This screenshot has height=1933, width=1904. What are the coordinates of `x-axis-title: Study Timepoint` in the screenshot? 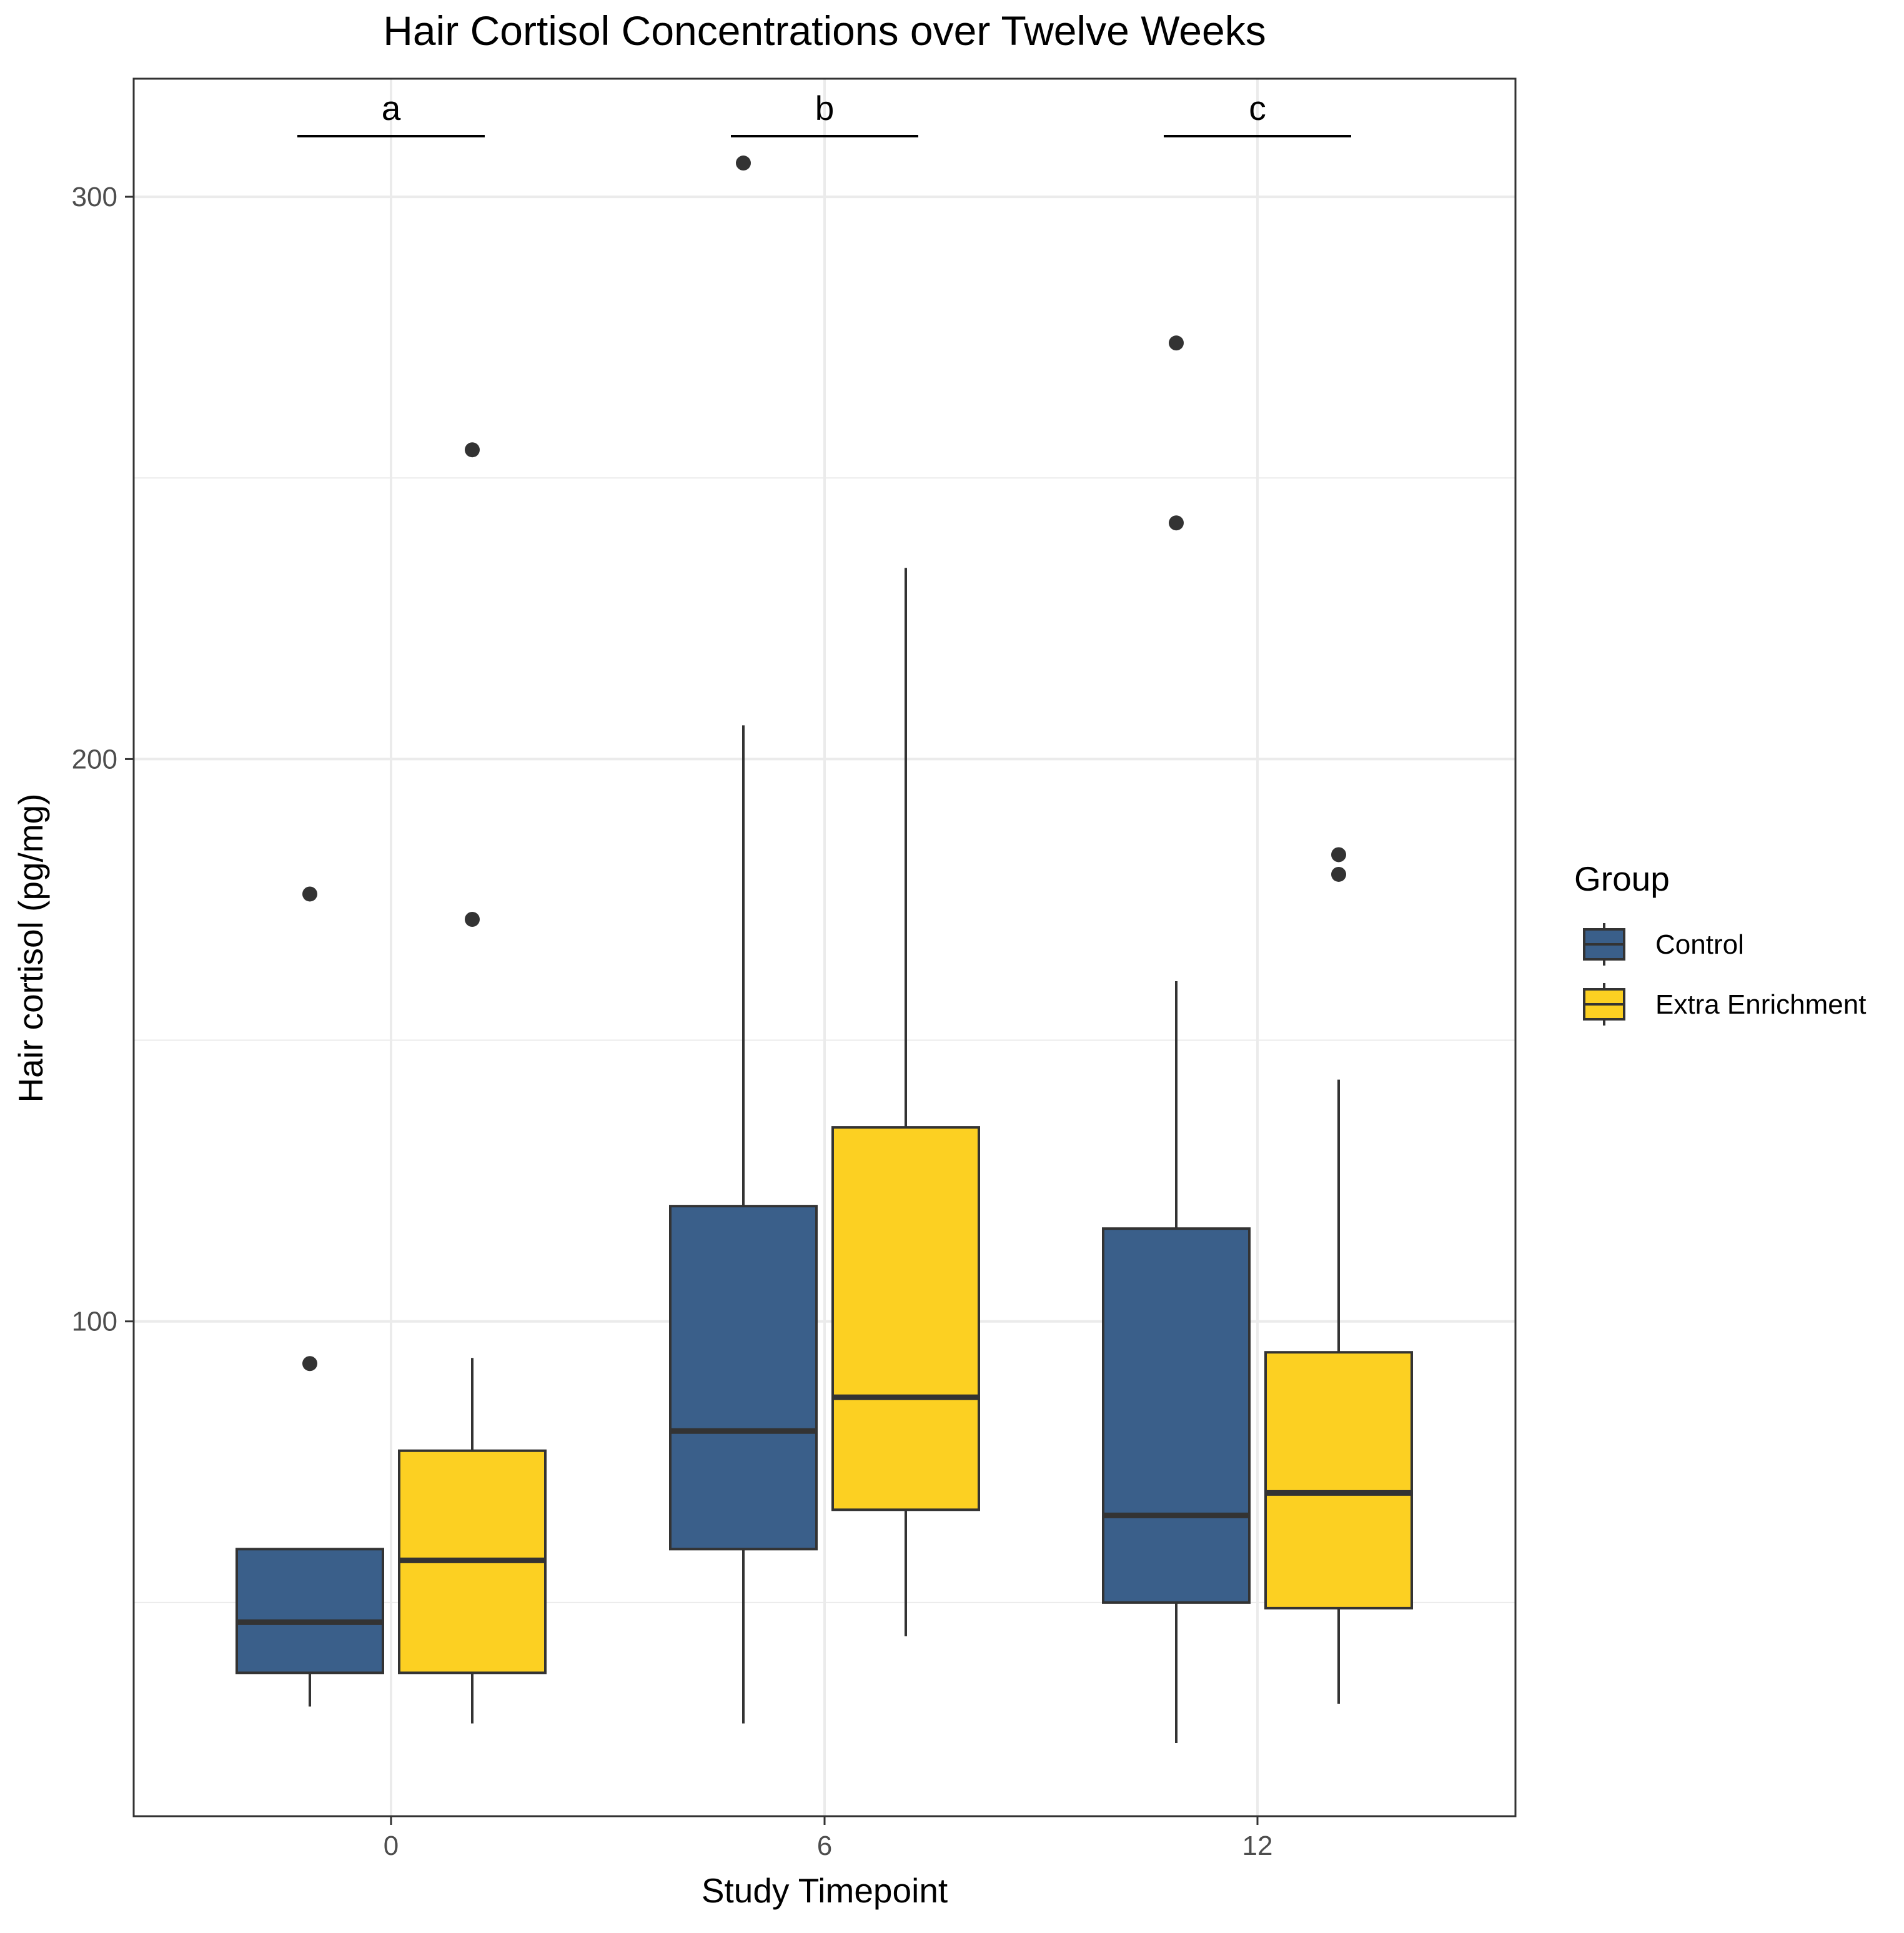 It's located at (825, 1890).